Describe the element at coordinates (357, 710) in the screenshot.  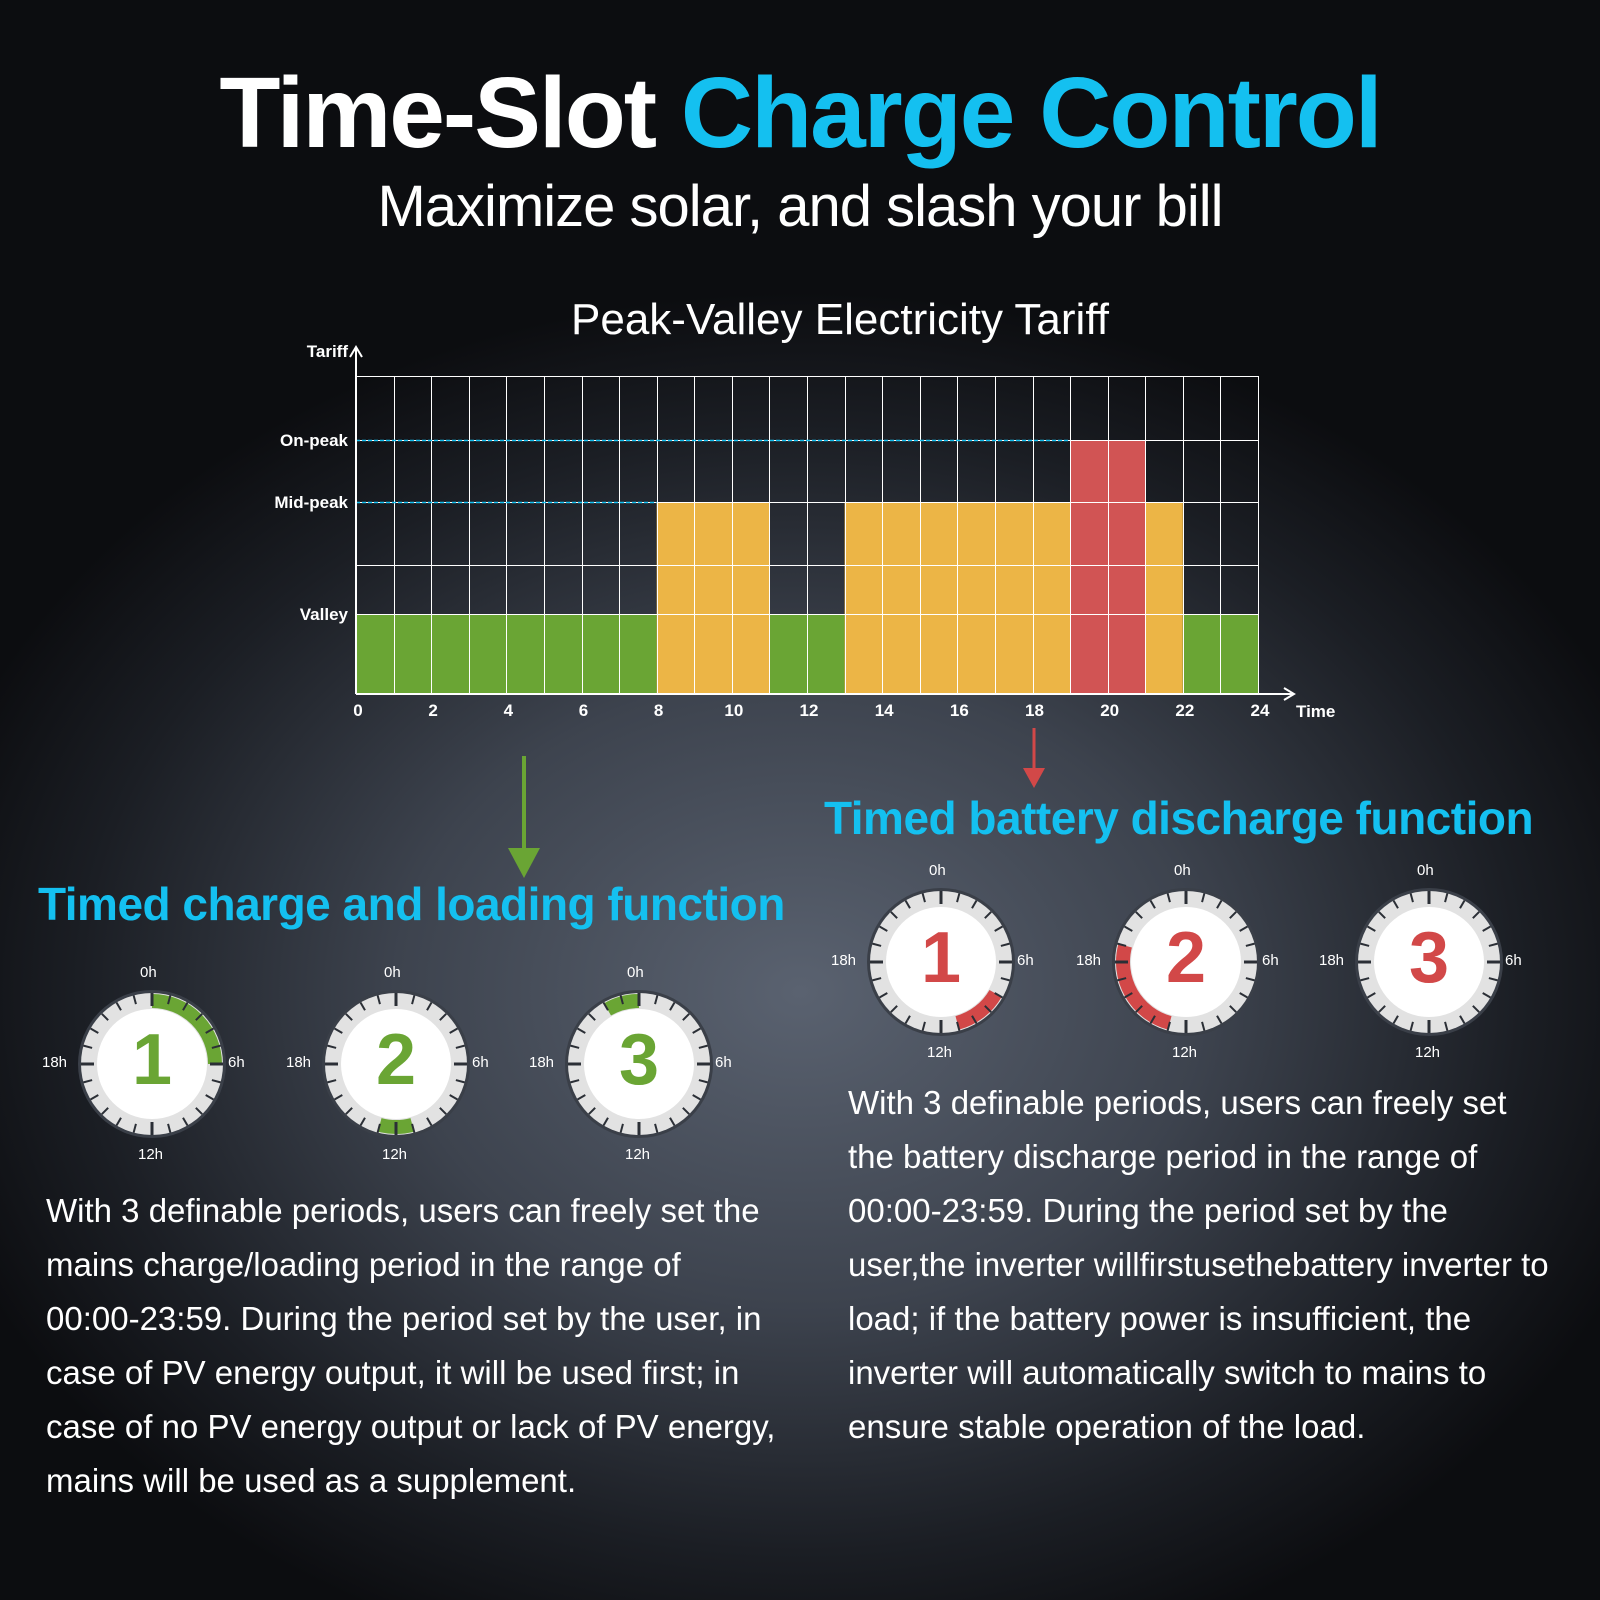
I see `x-tick-label: 0` at that location.